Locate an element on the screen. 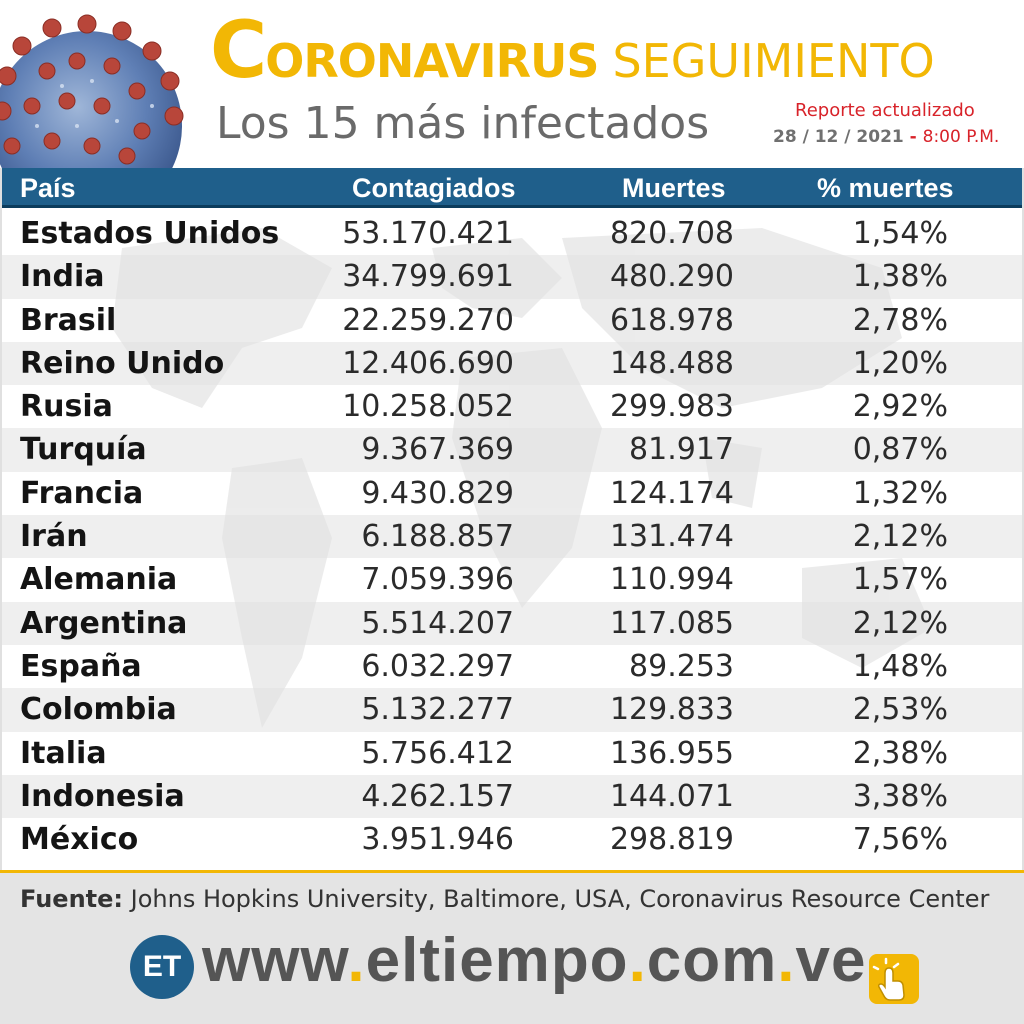 The image size is (1024, 1024). cell-deaths: 144.071 is located at coordinates (671, 796).